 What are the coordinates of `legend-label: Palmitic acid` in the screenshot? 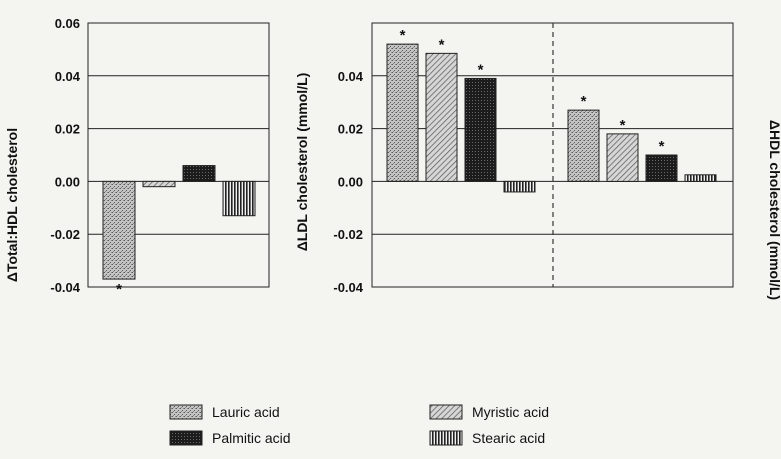 It's located at (251, 438).